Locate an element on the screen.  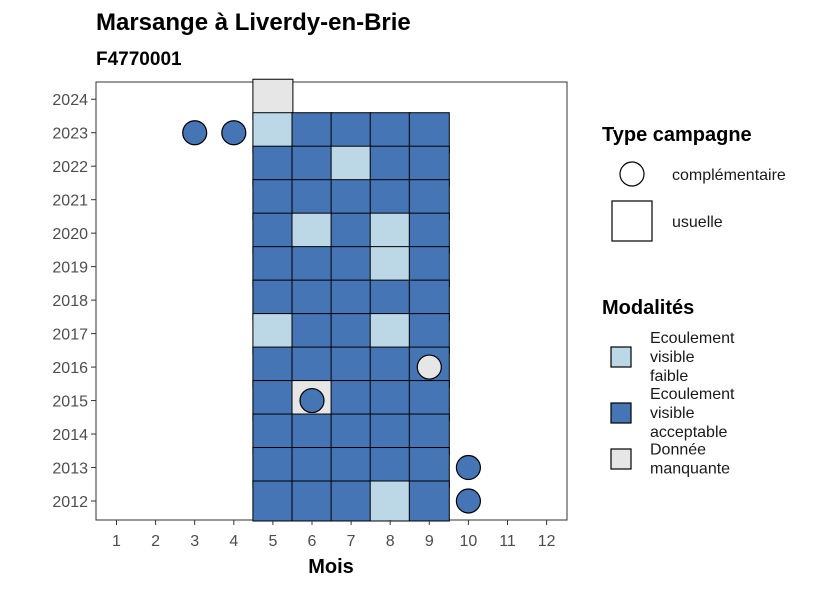
x-tick-label-11: 11 is located at coordinates (507, 541).